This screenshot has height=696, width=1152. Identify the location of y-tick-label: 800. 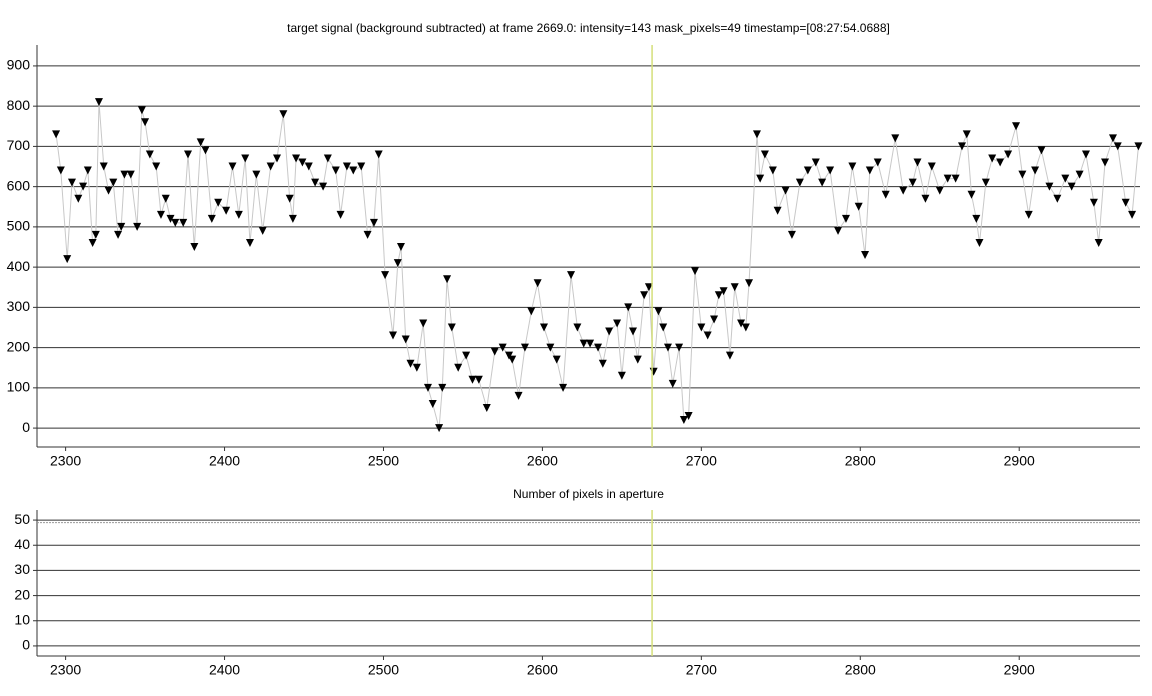
(19, 105).